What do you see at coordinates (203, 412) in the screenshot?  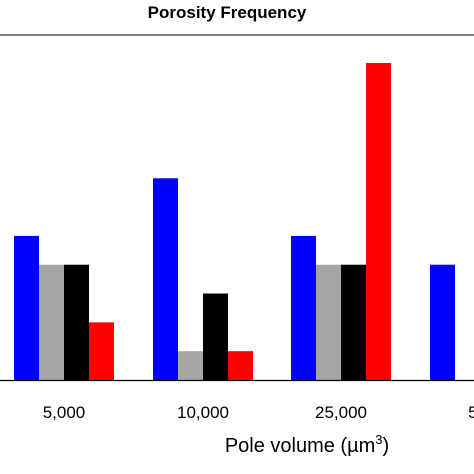 I see `x-tick-label: 10,000` at bounding box center [203, 412].